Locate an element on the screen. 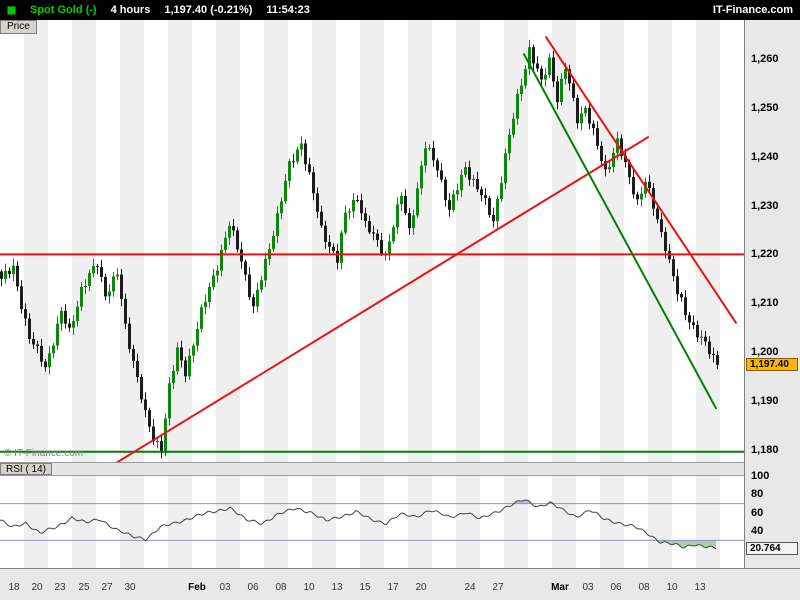 This screenshot has height=600, width=800. time-axis-label: 18 is located at coordinates (14, 587).